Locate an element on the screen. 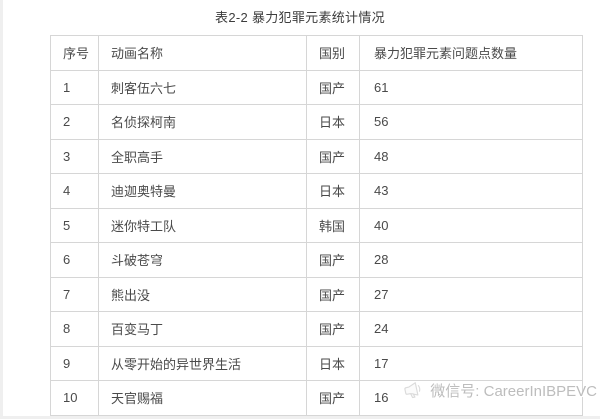 This screenshot has width=600, height=419. table-cell: 从零开始的异世界生活 is located at coordinates (202, 363).